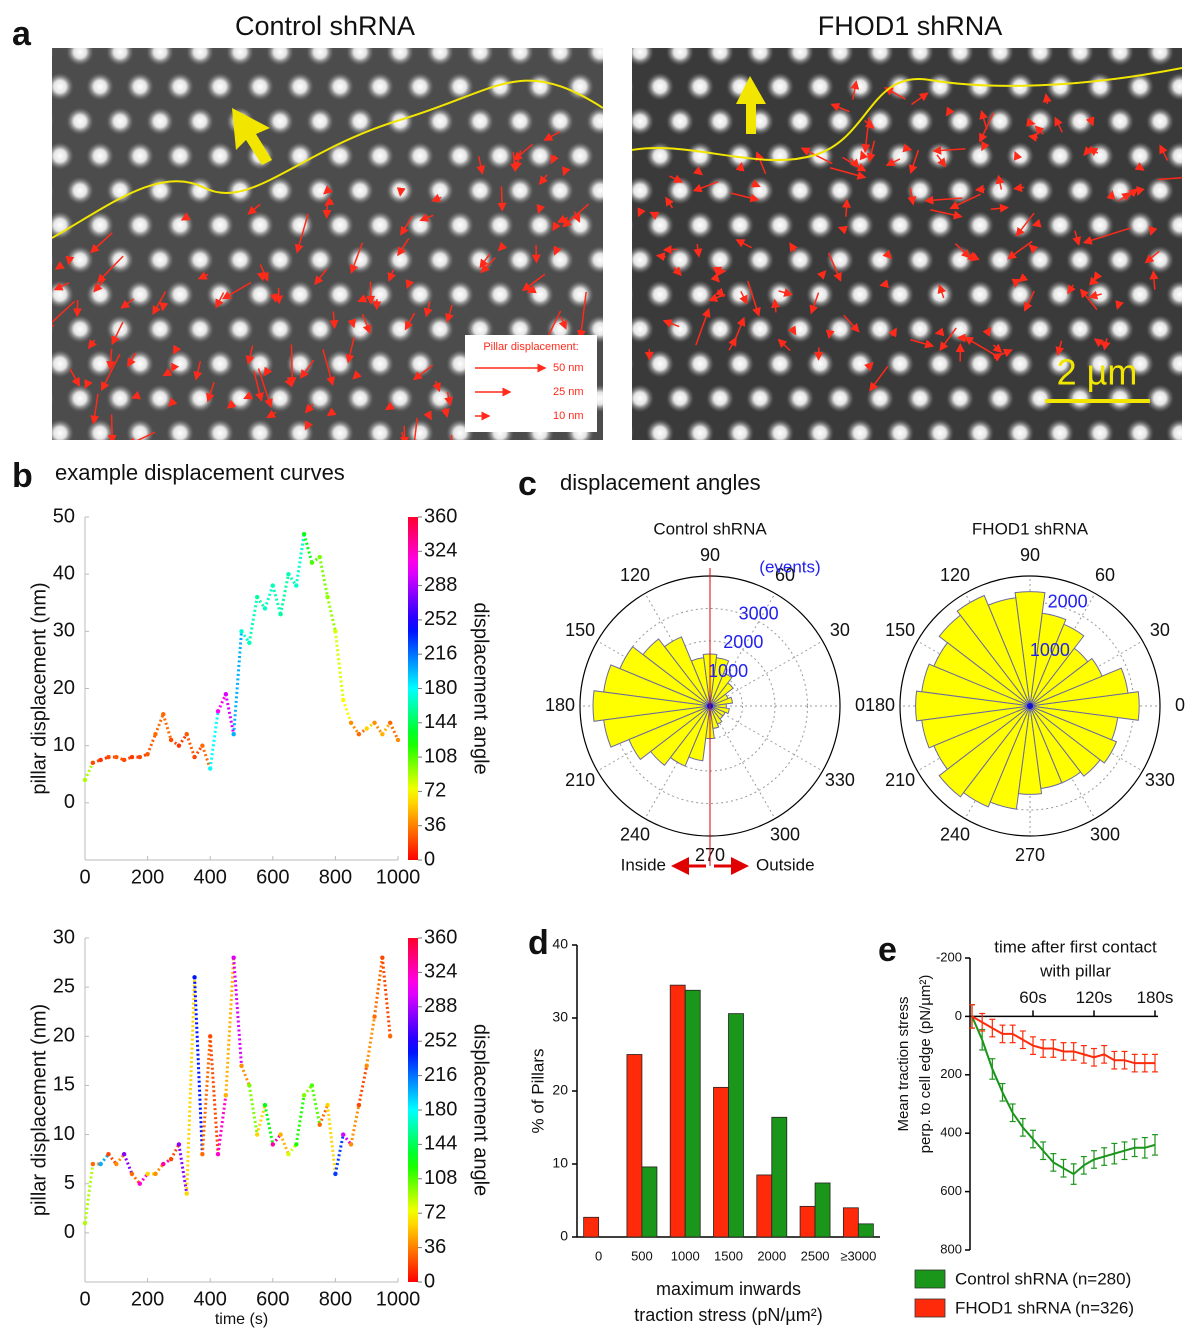 This screenshot has width=1191, height=1328. I want to click on series-line, so click(1063, 1040).